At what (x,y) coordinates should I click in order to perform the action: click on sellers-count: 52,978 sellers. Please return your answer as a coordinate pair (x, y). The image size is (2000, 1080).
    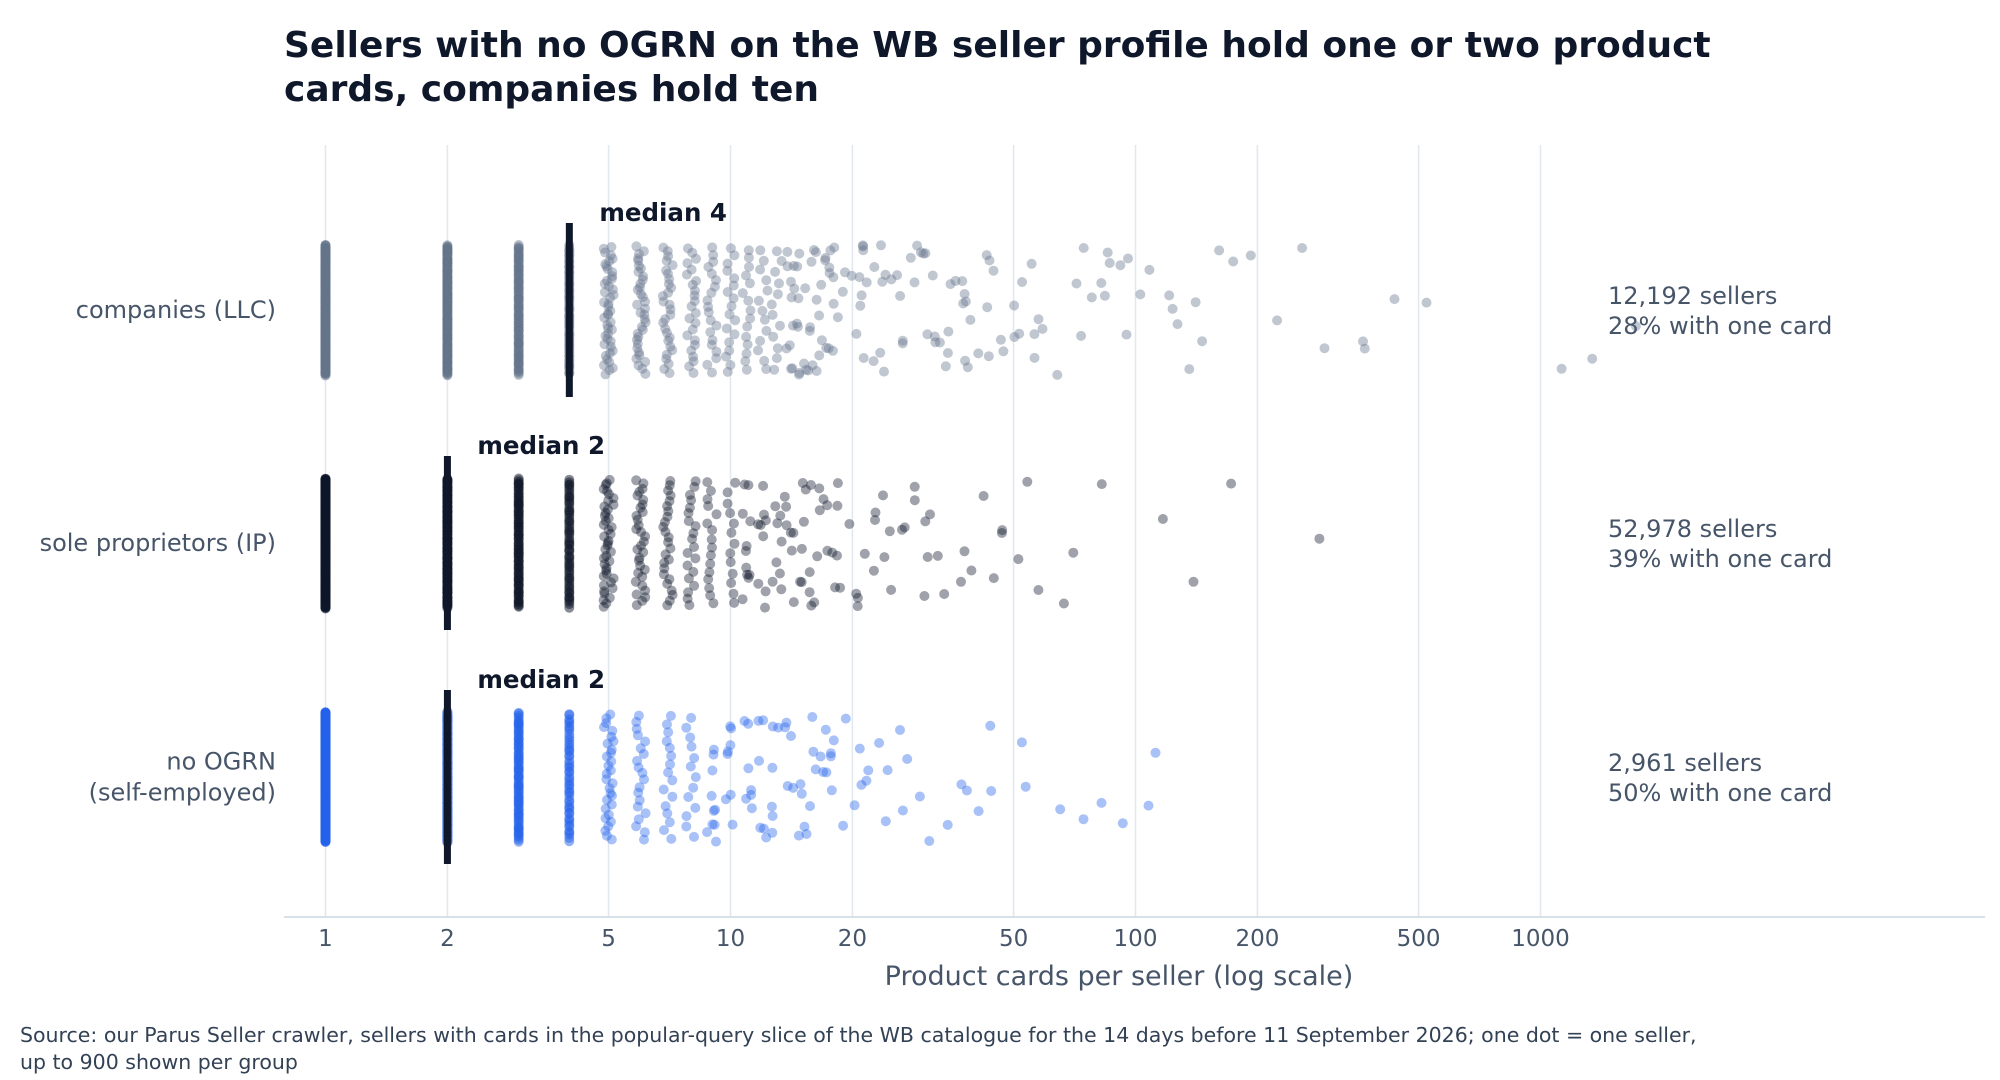
    Looking at the image, I should click on (1692, 529).